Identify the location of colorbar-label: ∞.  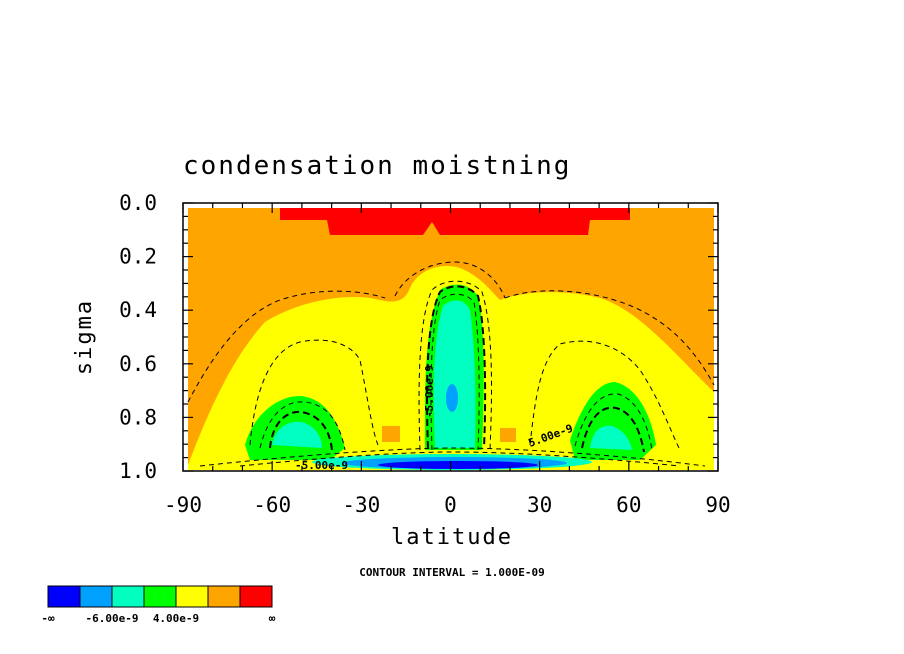
(272, 618).